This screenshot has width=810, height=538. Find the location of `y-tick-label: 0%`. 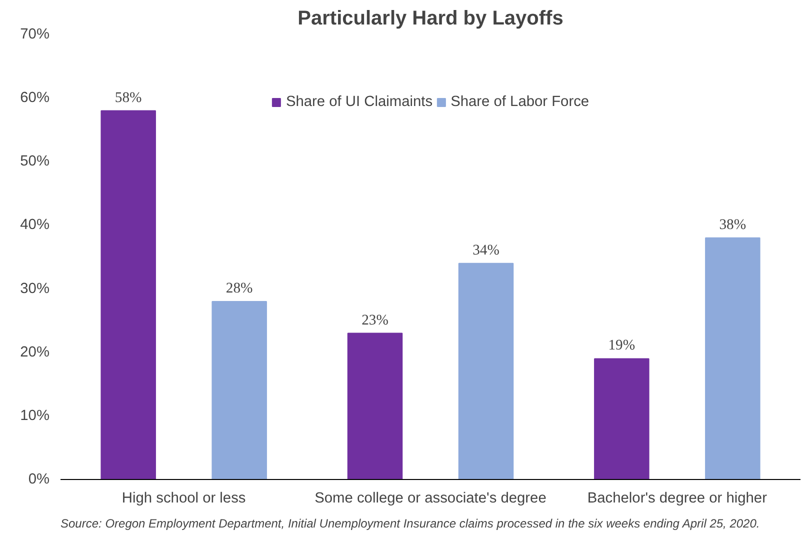

y-tick-label: 0% is located at coordinates (39, 480).